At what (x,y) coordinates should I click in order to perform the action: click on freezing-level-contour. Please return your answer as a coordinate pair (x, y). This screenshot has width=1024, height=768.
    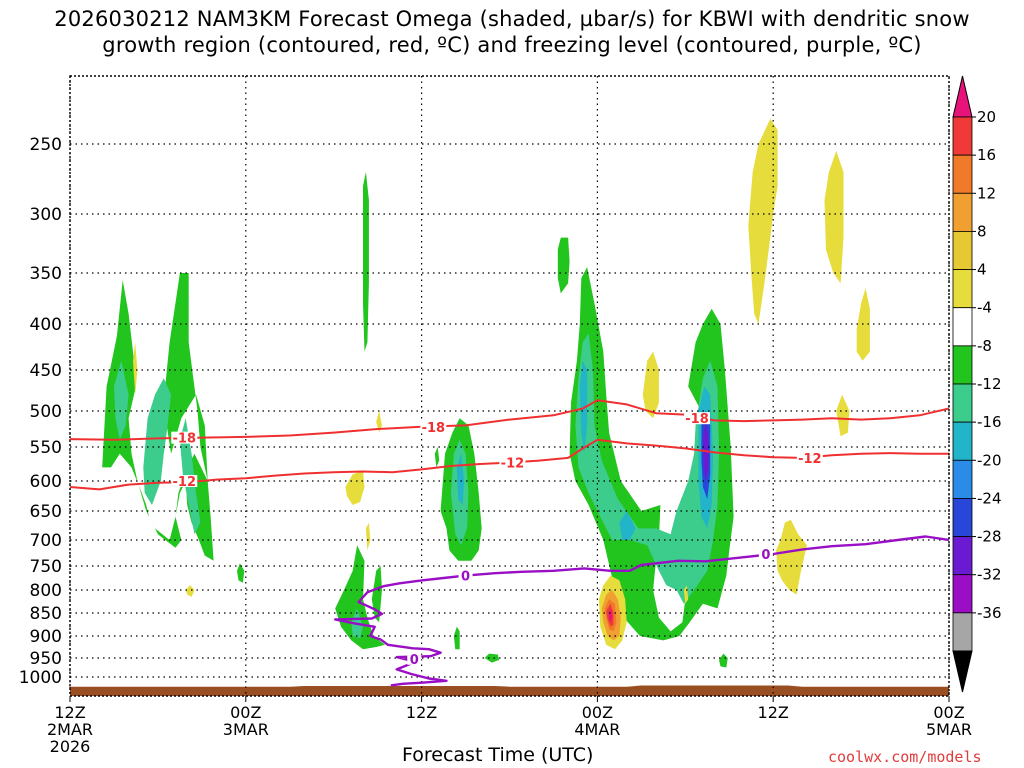
    Looking at the image, I should click on (641, 611).